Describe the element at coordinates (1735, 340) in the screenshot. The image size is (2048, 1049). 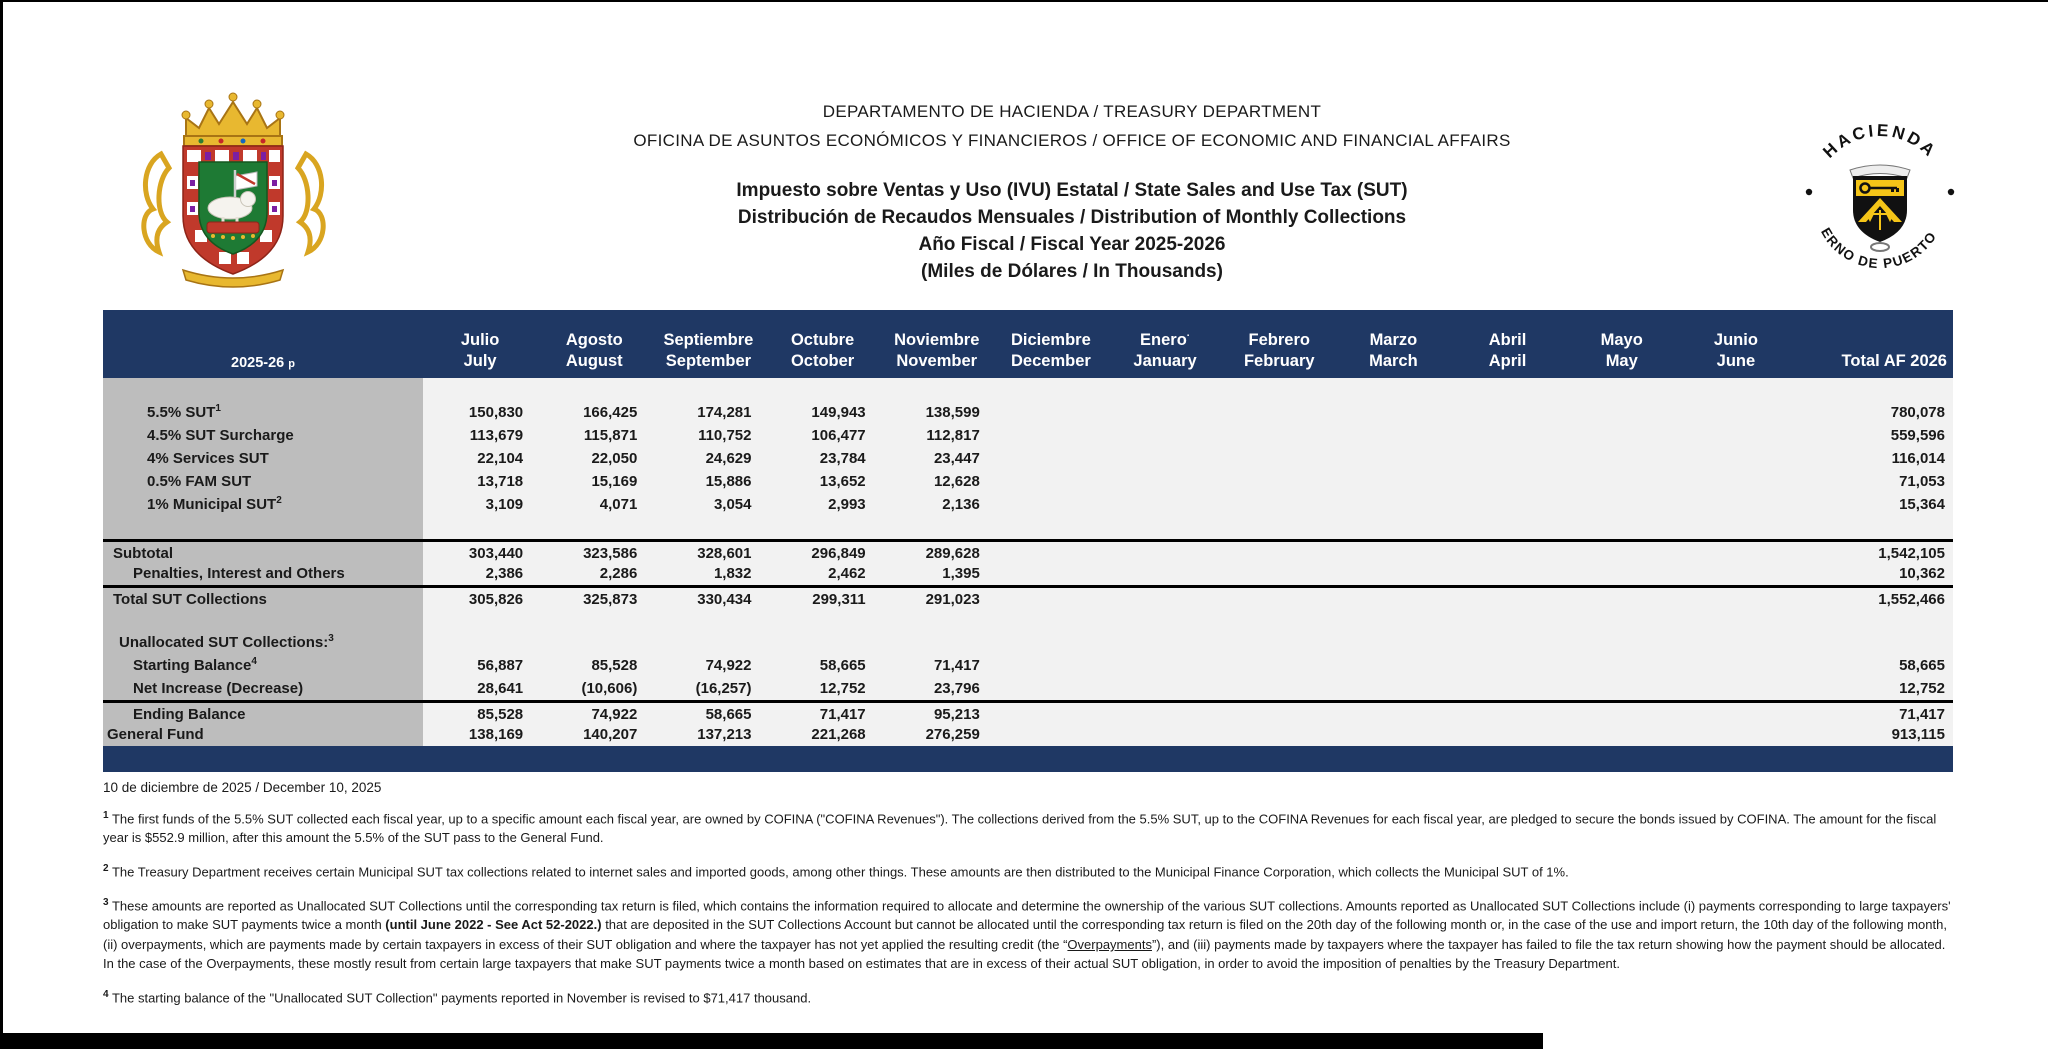
I see `month-es: Junio` at that location.